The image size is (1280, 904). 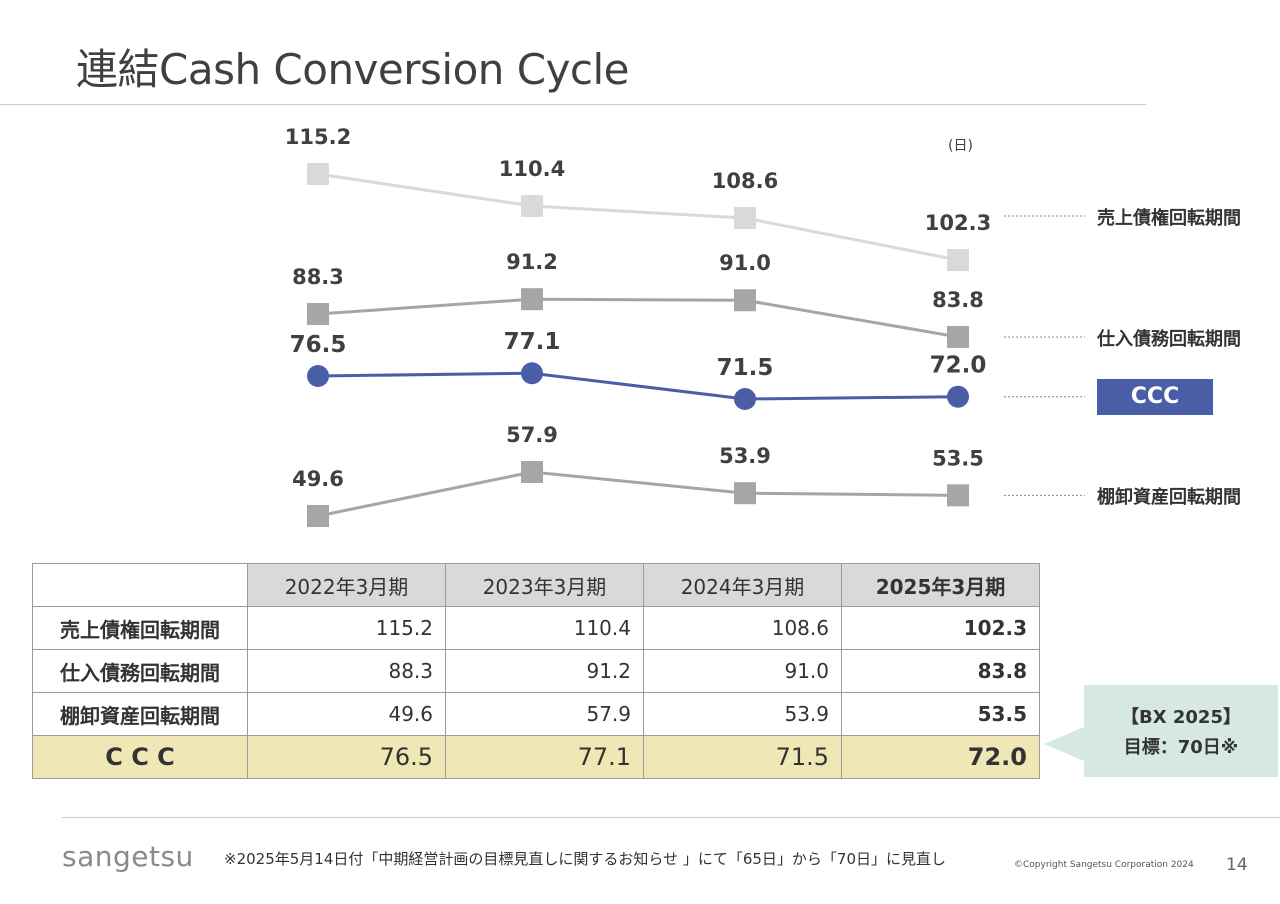 I want to click on callout-pointer, so click(x=1065, y=744).